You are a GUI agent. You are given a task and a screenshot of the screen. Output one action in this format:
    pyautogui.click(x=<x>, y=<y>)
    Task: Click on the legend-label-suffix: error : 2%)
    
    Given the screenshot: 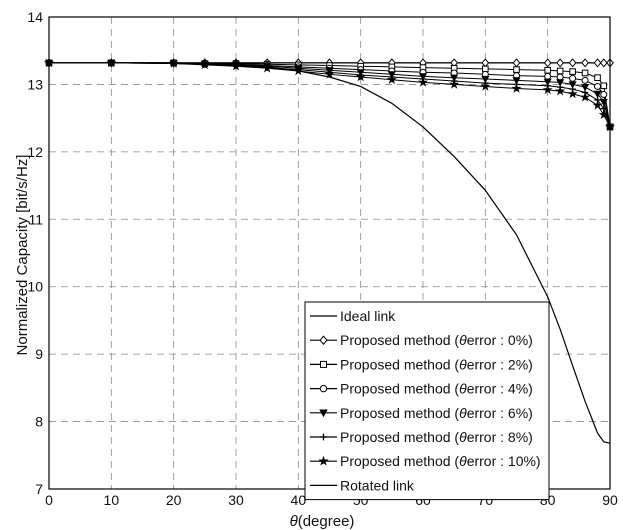 What is the action you would take?
    pyautogui.click(x=500, y=364)
    